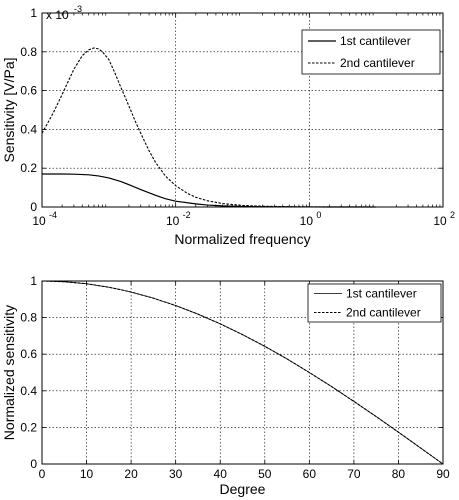 The width and height of the screenshot is (459, 500). Describe the element at coordinates (310, 474) in the screenshot. I see `x-tick-label: 60` at that location.